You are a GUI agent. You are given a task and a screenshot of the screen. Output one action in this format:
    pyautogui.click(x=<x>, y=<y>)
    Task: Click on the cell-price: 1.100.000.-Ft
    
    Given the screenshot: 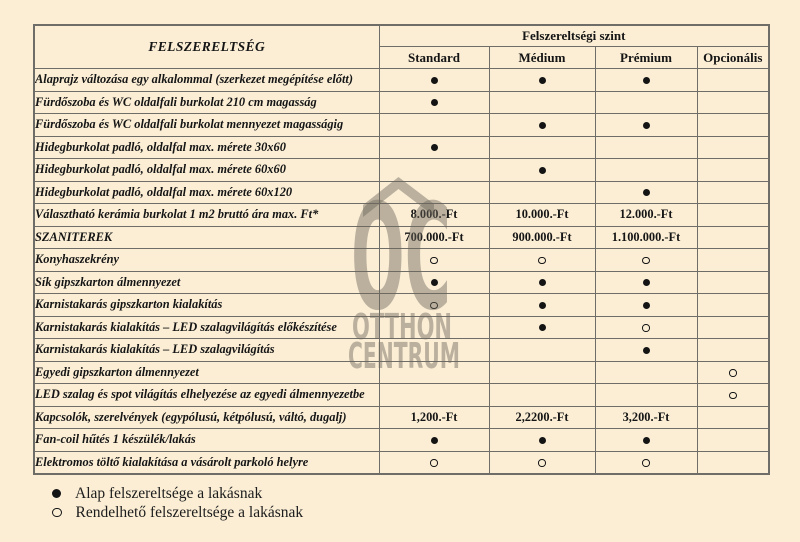 What is the action you would take?
    pyautogui.click(x=646, y=237)
    